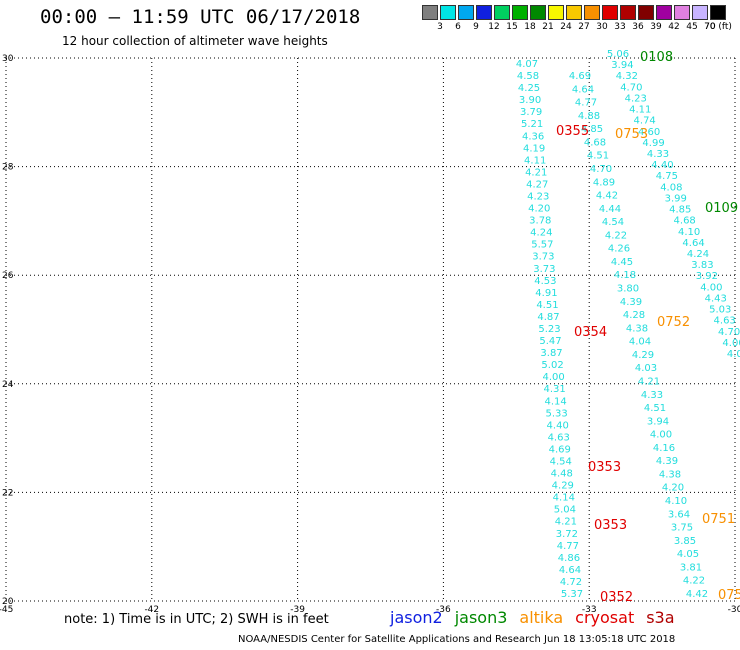  What do you see at coordinates (566, 522) in the screenshot?
I see `wave-height-value: 4.21` at bounding box center [566, 522].